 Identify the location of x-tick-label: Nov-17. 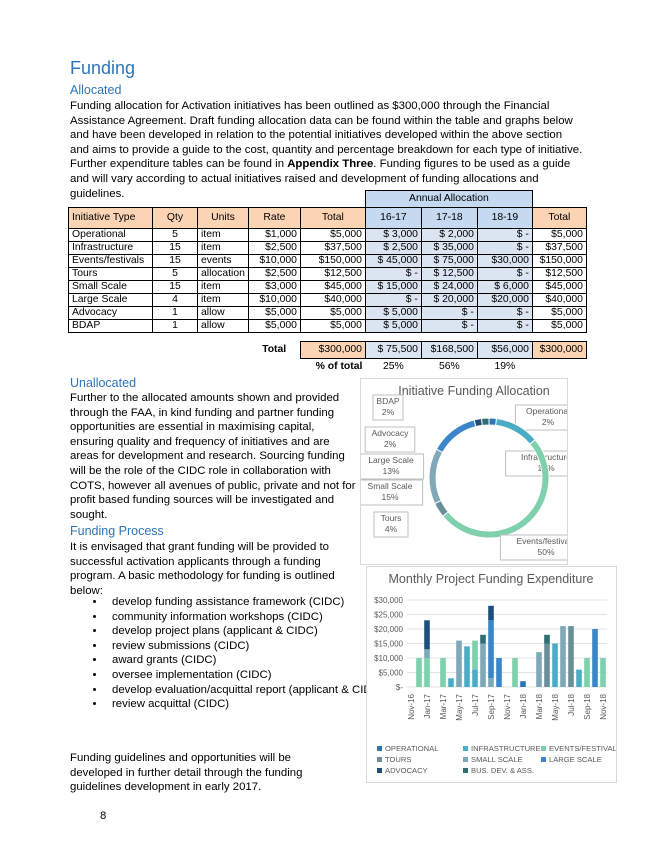
(507, 706).